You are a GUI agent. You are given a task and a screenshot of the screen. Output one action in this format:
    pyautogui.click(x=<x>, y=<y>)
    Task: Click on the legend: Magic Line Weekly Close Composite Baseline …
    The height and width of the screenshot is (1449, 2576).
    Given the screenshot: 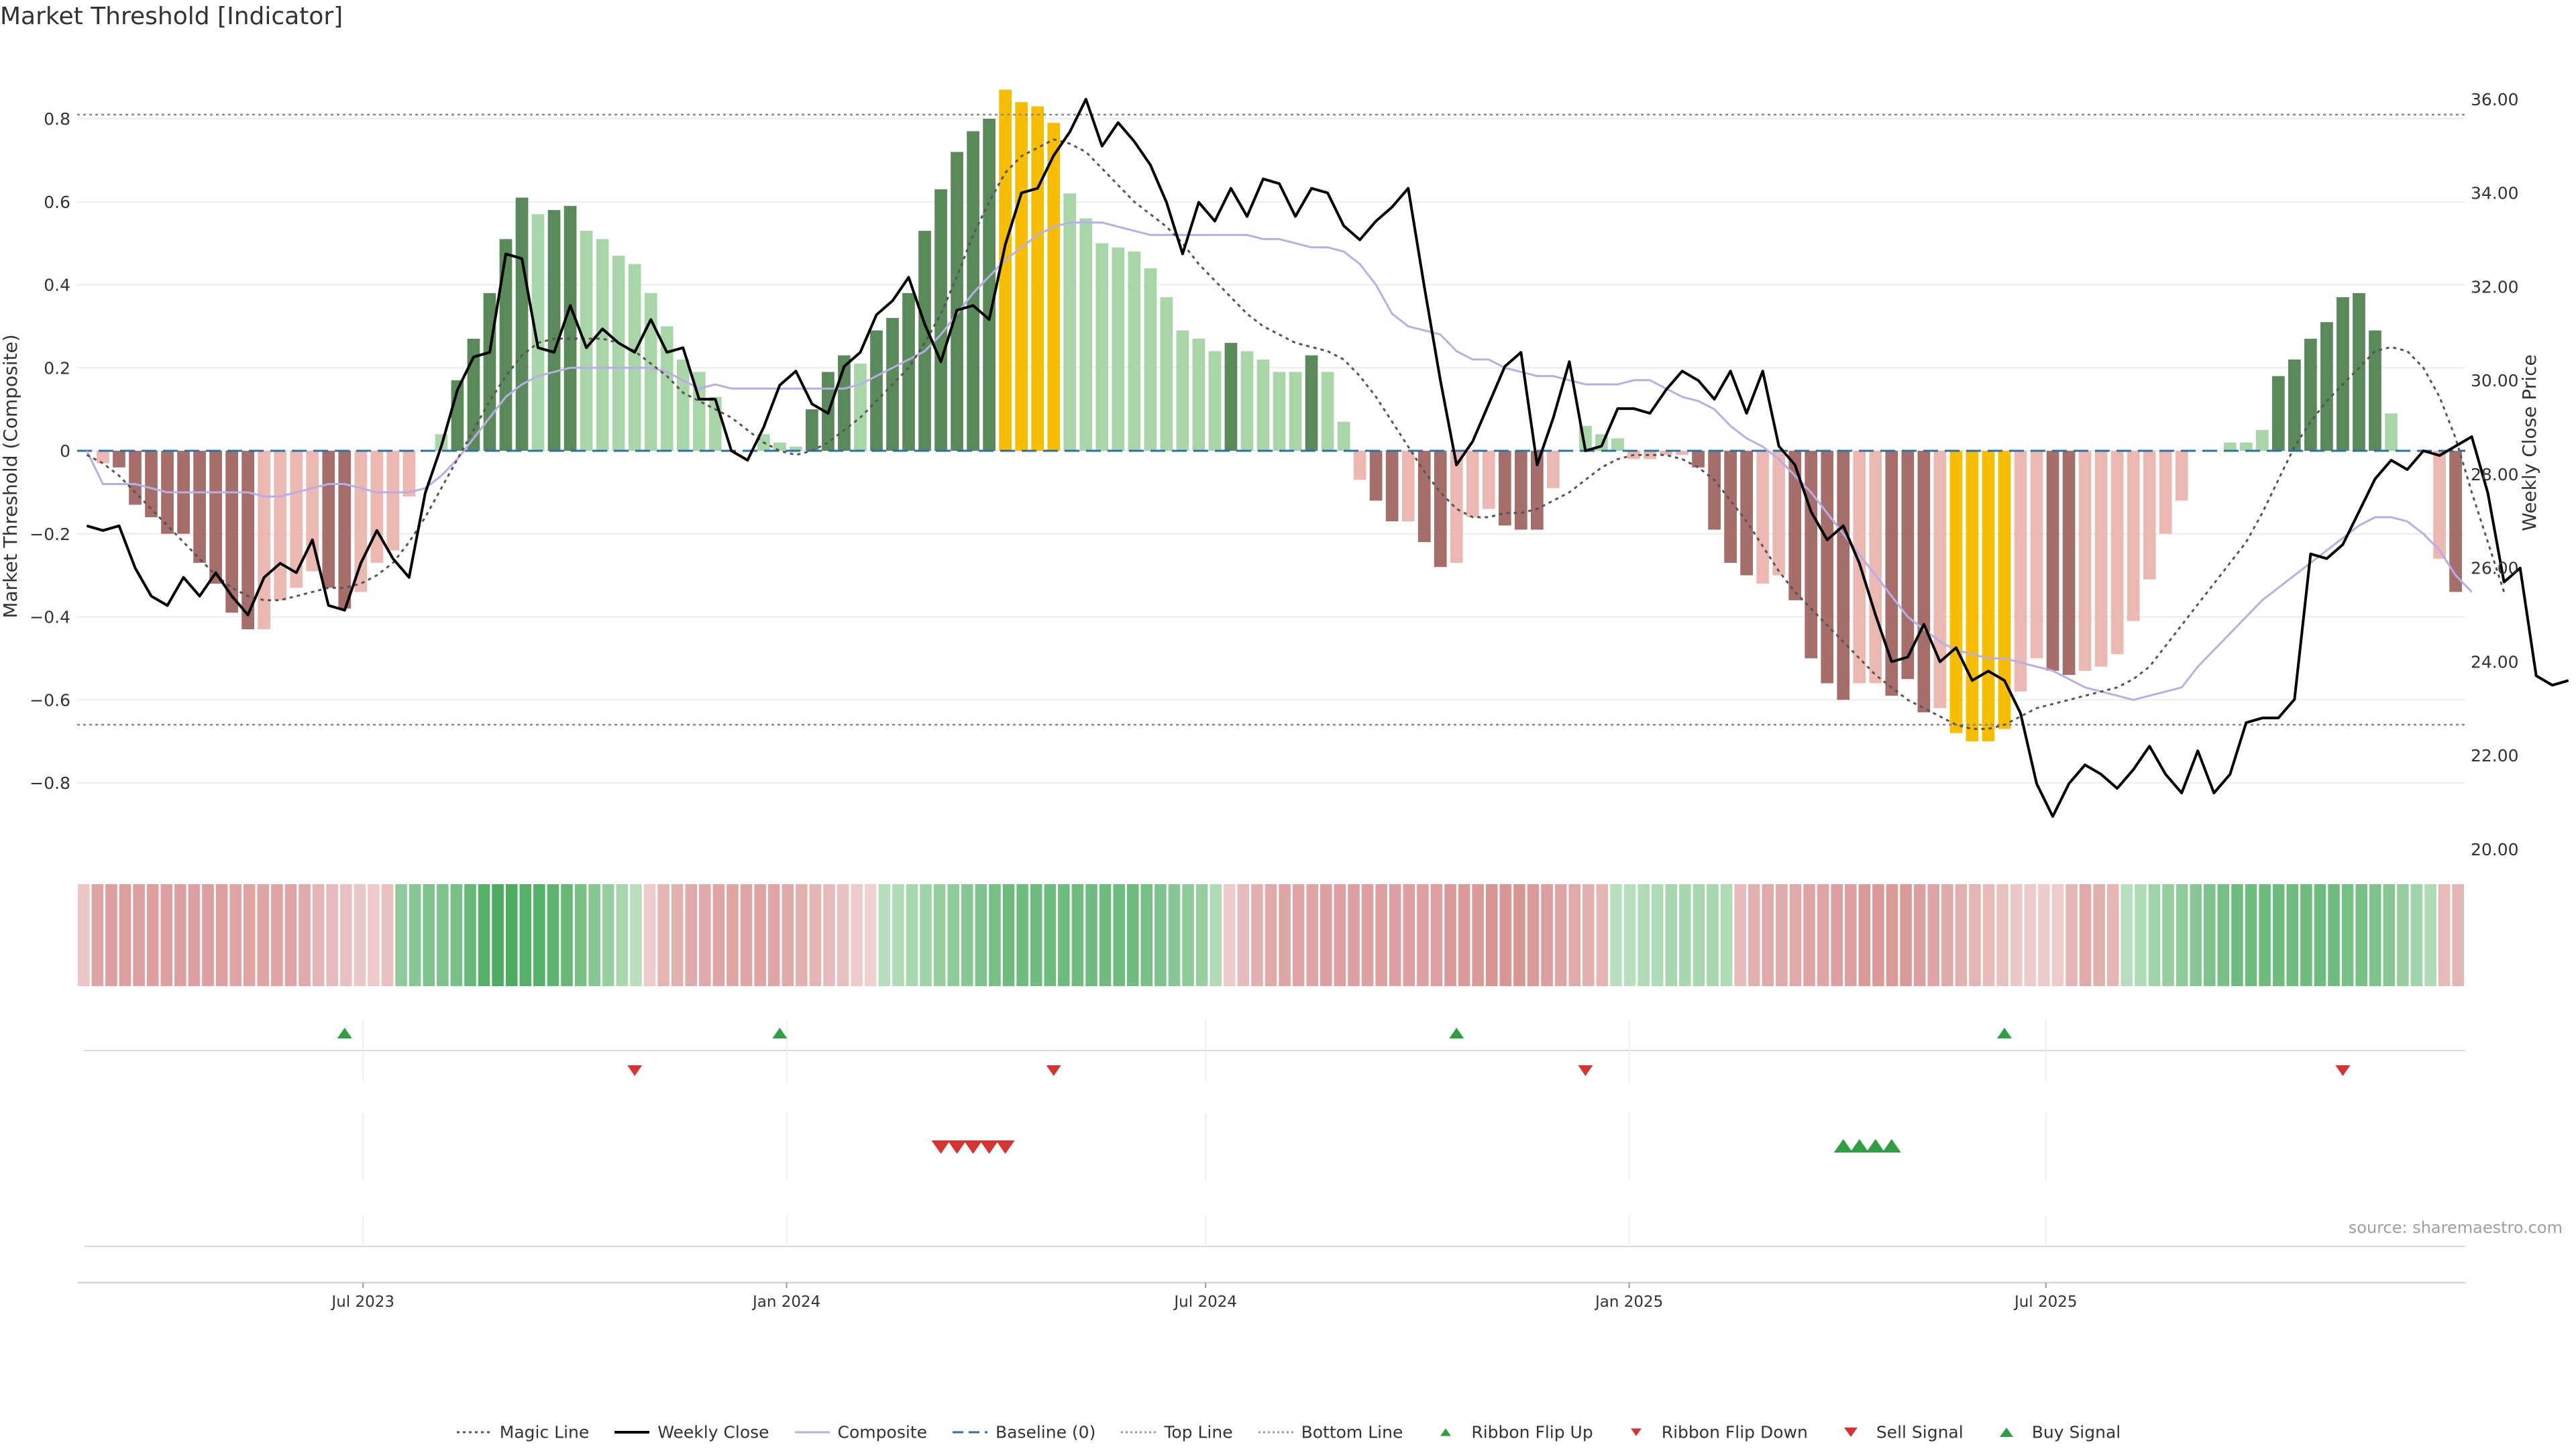 What is the action you would take?
    pyautogui.click(x=1288, y=1431)
    